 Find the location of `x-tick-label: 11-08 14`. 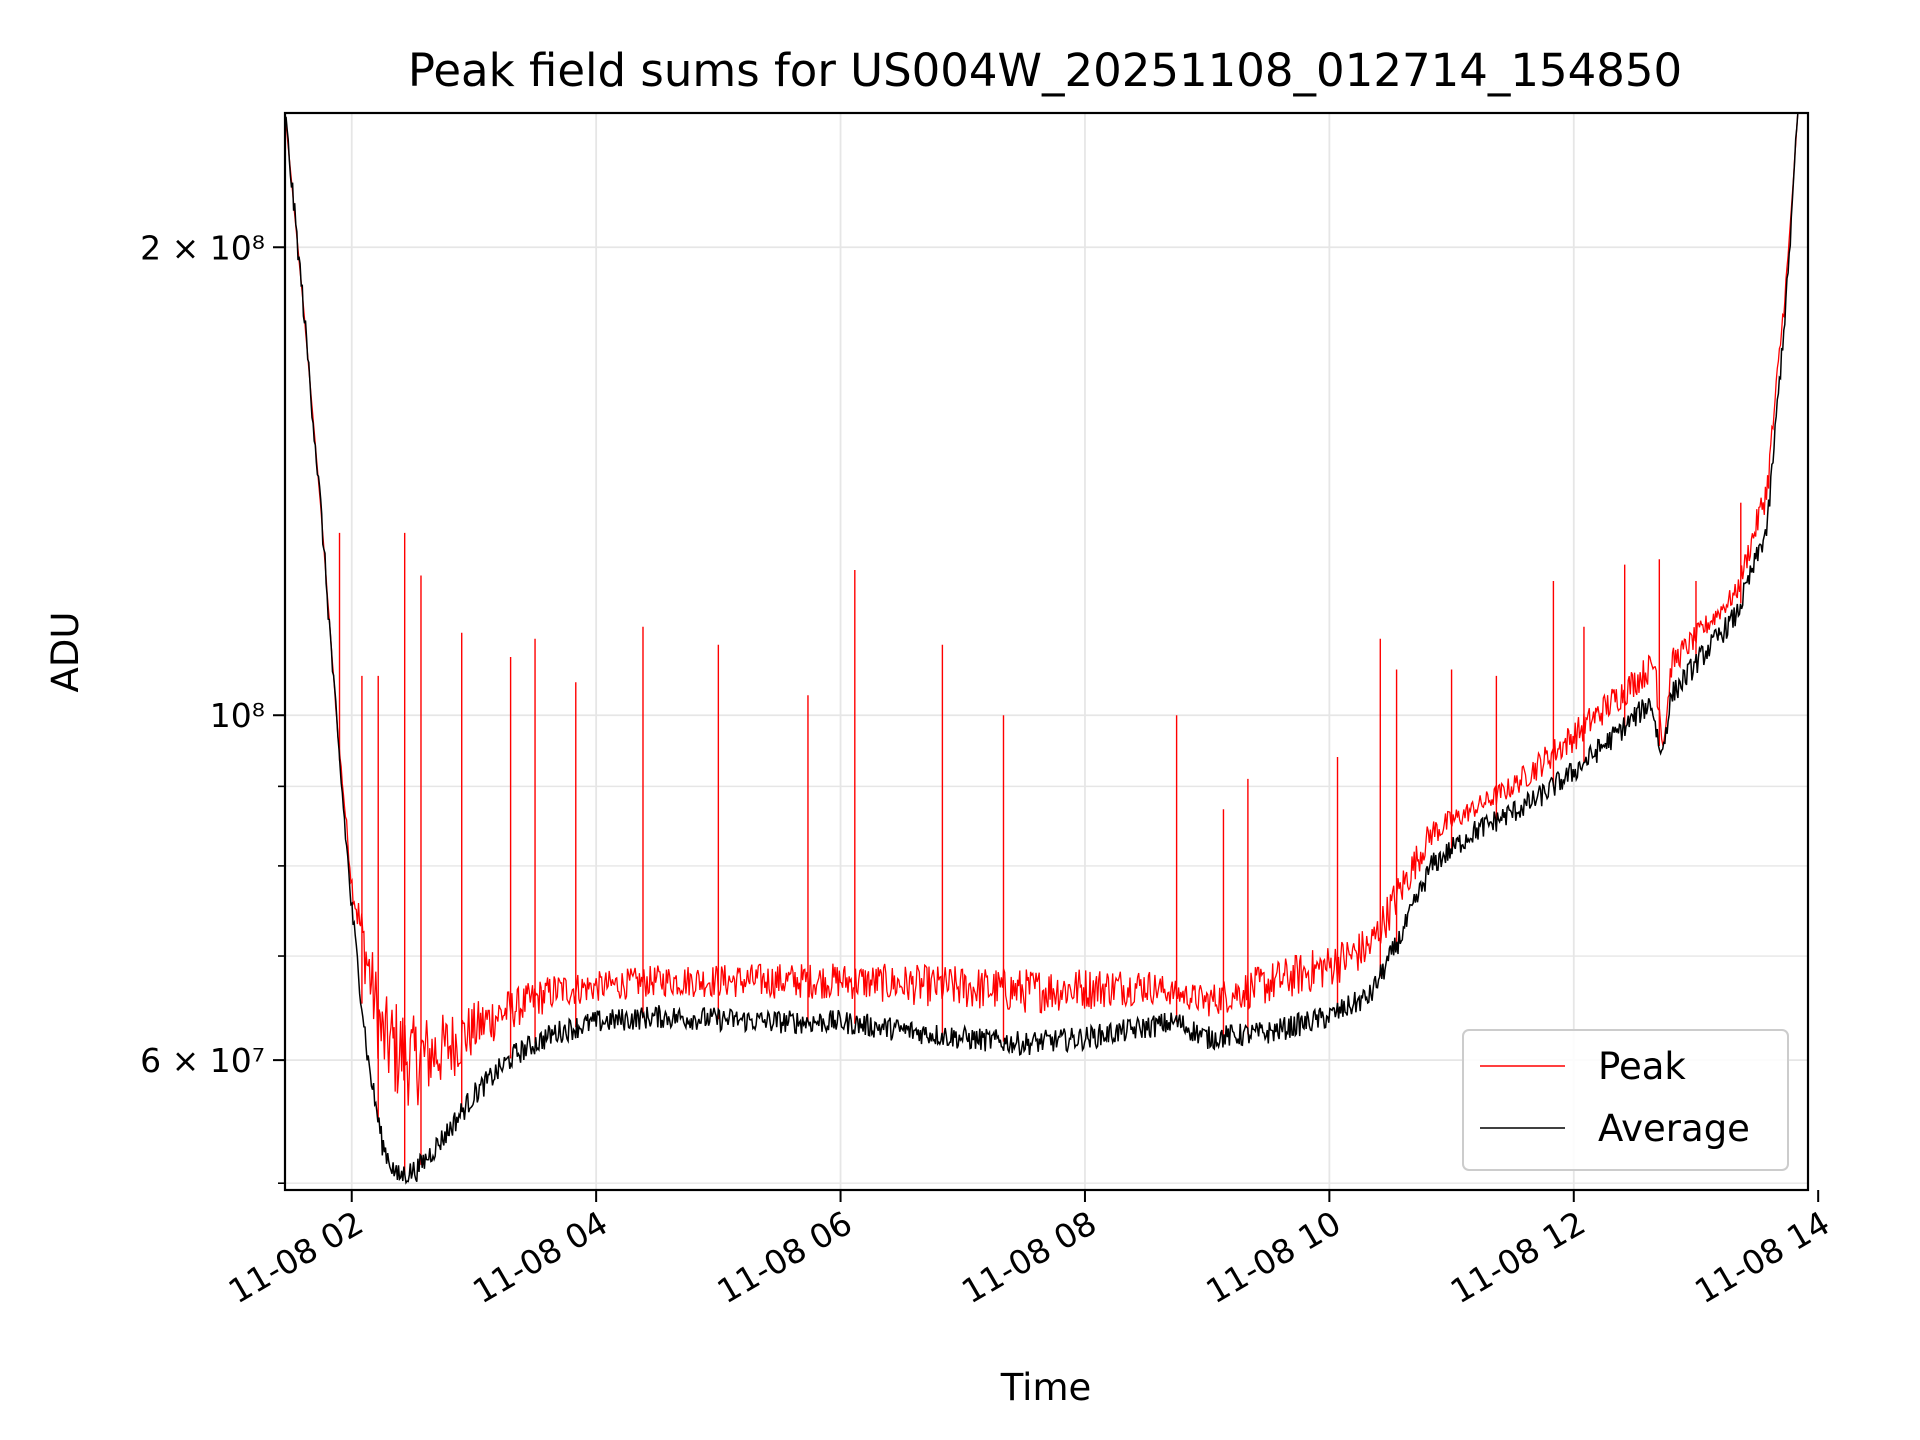

x-tick-label: 11-08 14 is located at coordinates (1762, 1257).